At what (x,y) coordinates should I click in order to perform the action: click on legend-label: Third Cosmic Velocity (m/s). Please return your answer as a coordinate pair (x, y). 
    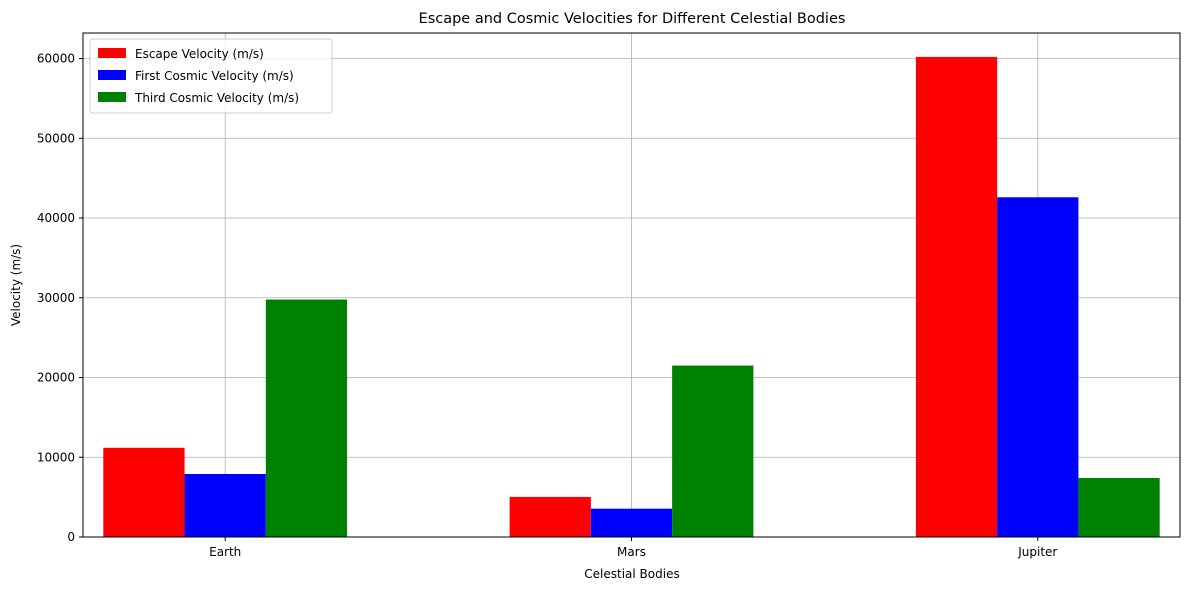
    Looking at the image, I should click on (216, 98).